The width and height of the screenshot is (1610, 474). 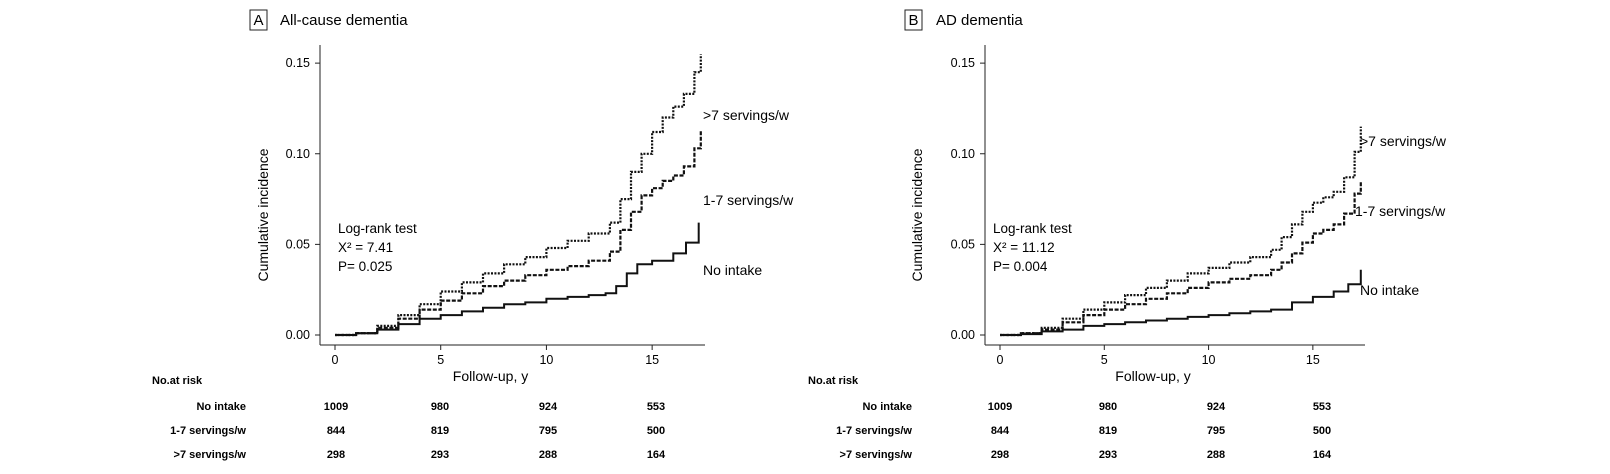 I want to click on panel-letter: B, so click(x=913, y=20).